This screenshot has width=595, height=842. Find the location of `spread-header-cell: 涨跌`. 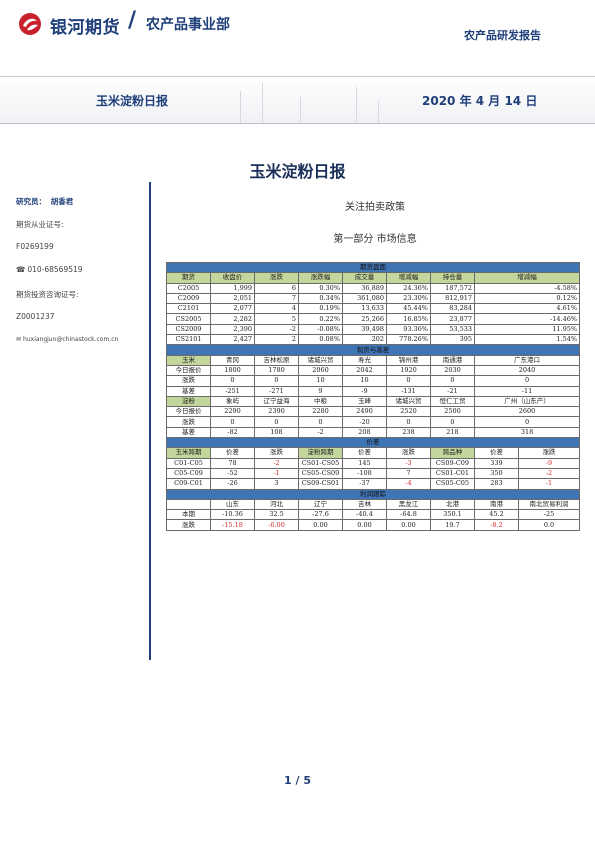

spread-header-cell: 涨跌 is located at coordinates (276, 453).